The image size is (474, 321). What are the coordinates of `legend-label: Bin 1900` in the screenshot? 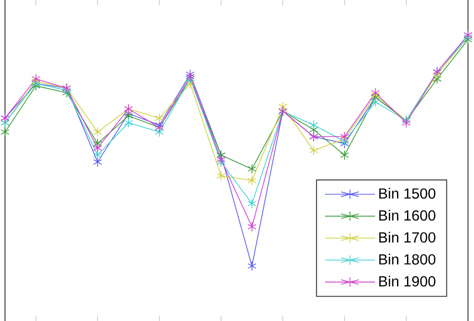 It's located at (407, 281).